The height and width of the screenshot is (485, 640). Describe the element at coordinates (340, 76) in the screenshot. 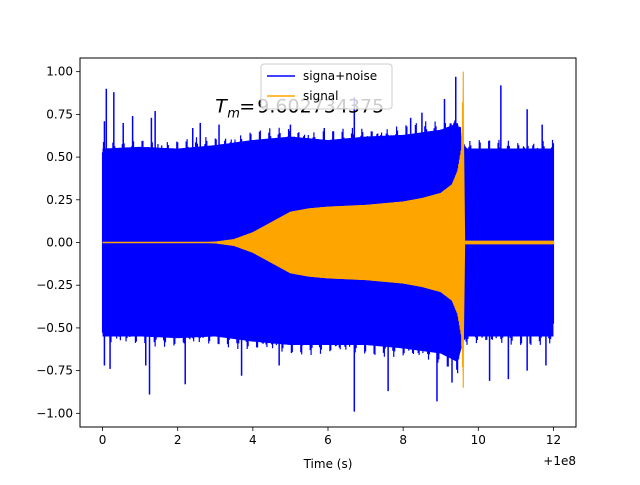

I see `legend-label: signa+noise` at that location.